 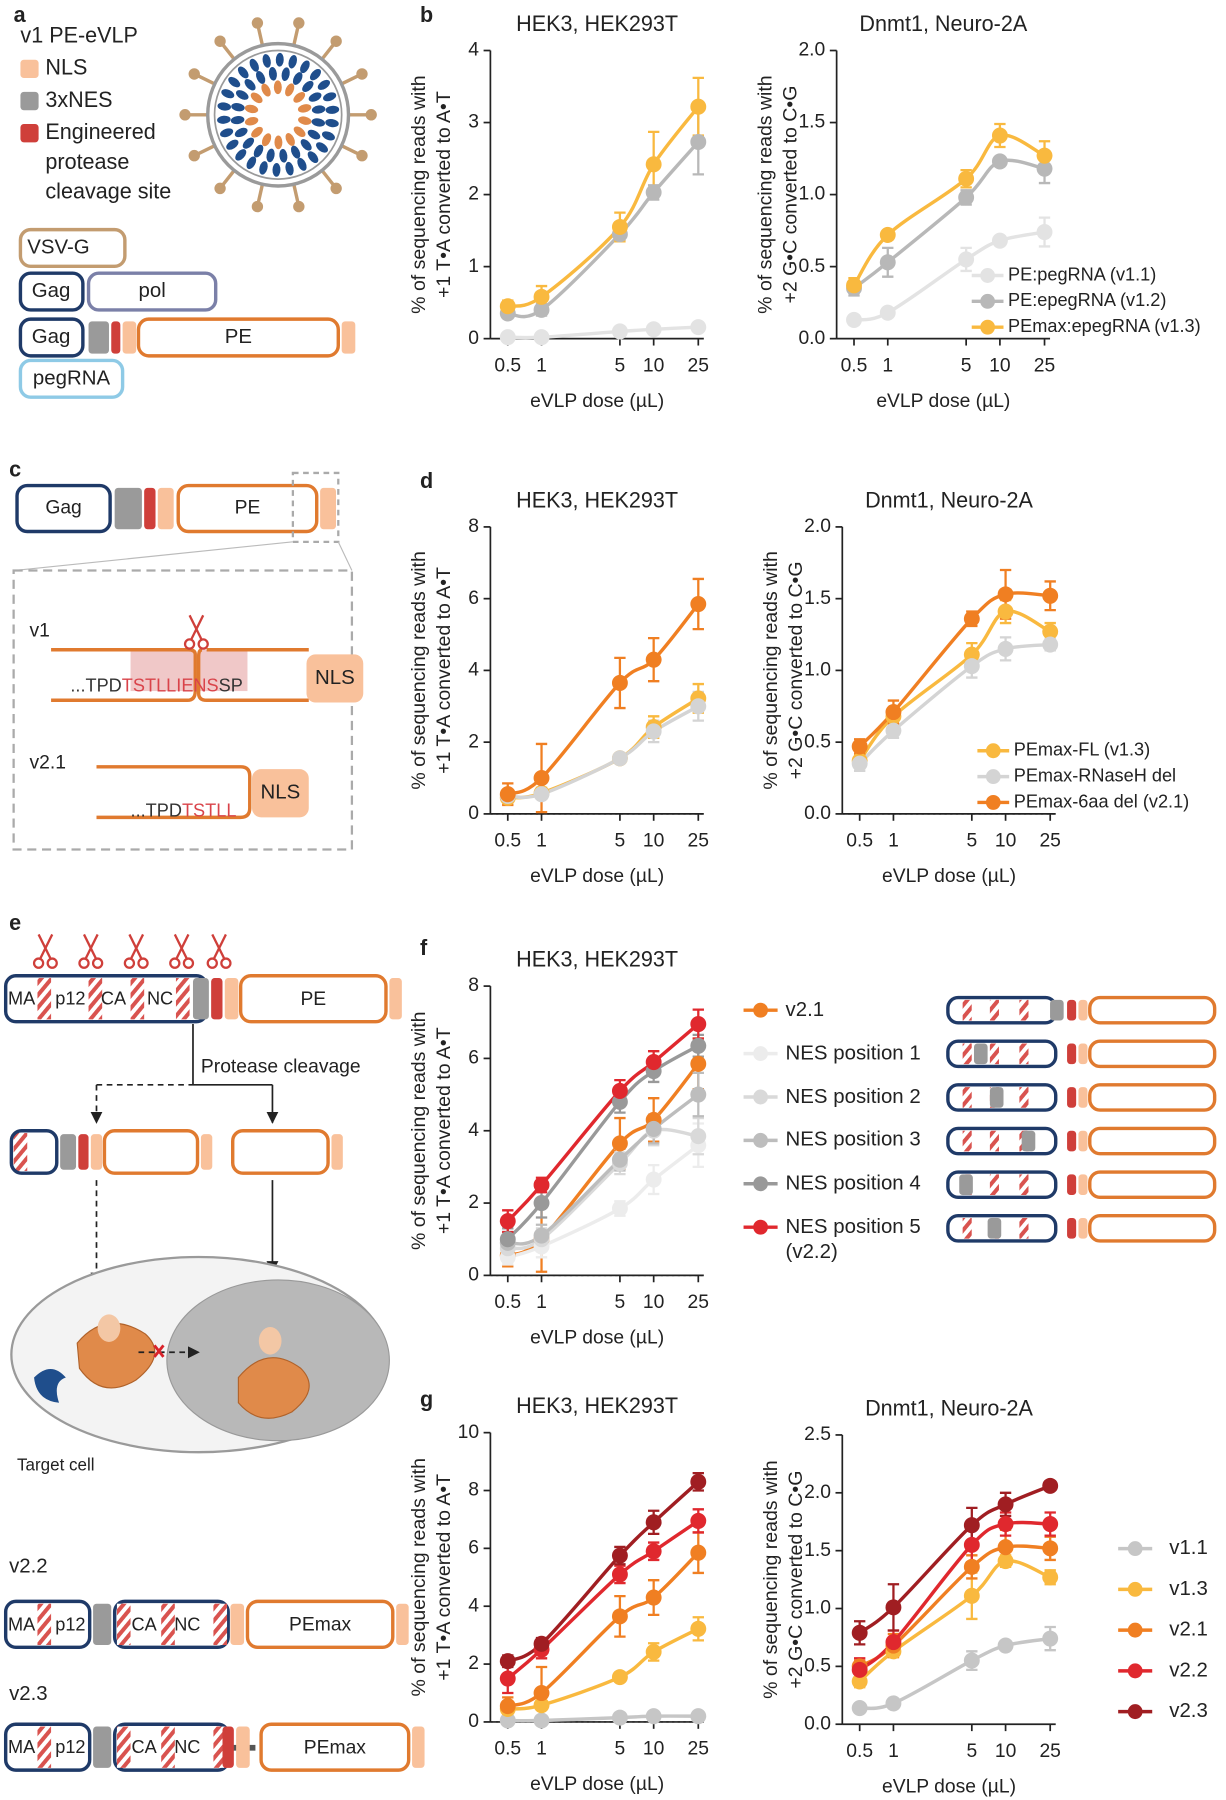 I want to click on legend-entry: NES position 5 (v2.2), so click(x=853, y=1239).